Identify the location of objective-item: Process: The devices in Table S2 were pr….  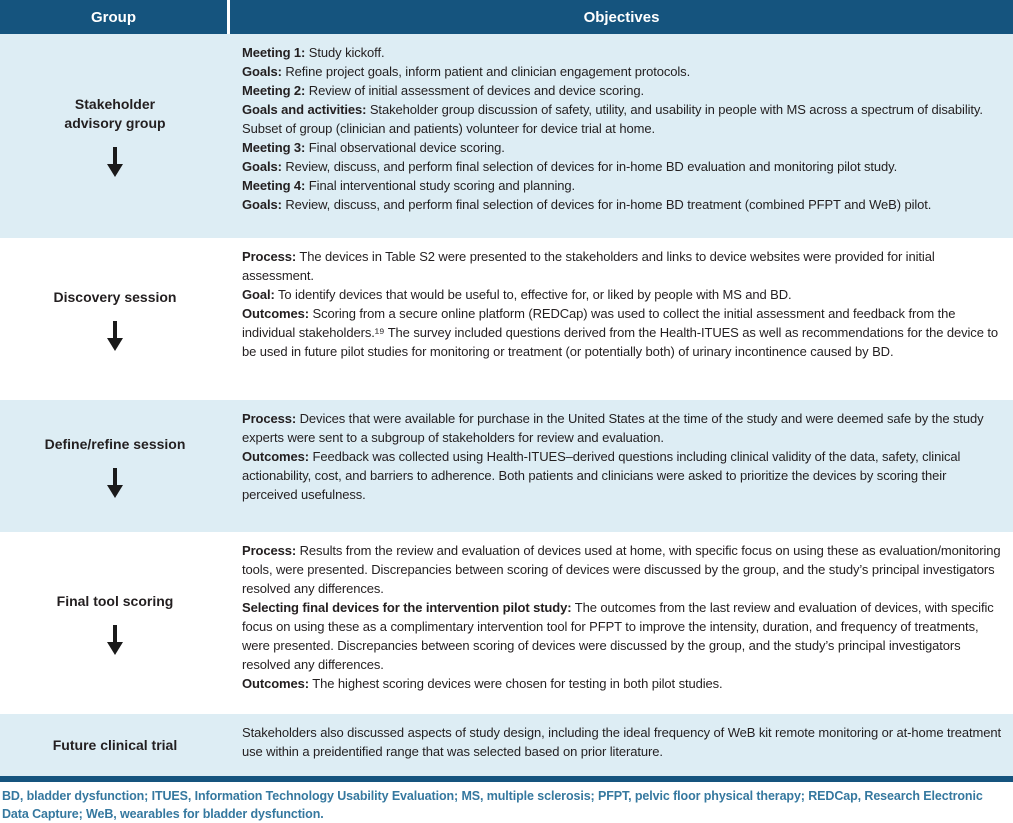
(588, 266).